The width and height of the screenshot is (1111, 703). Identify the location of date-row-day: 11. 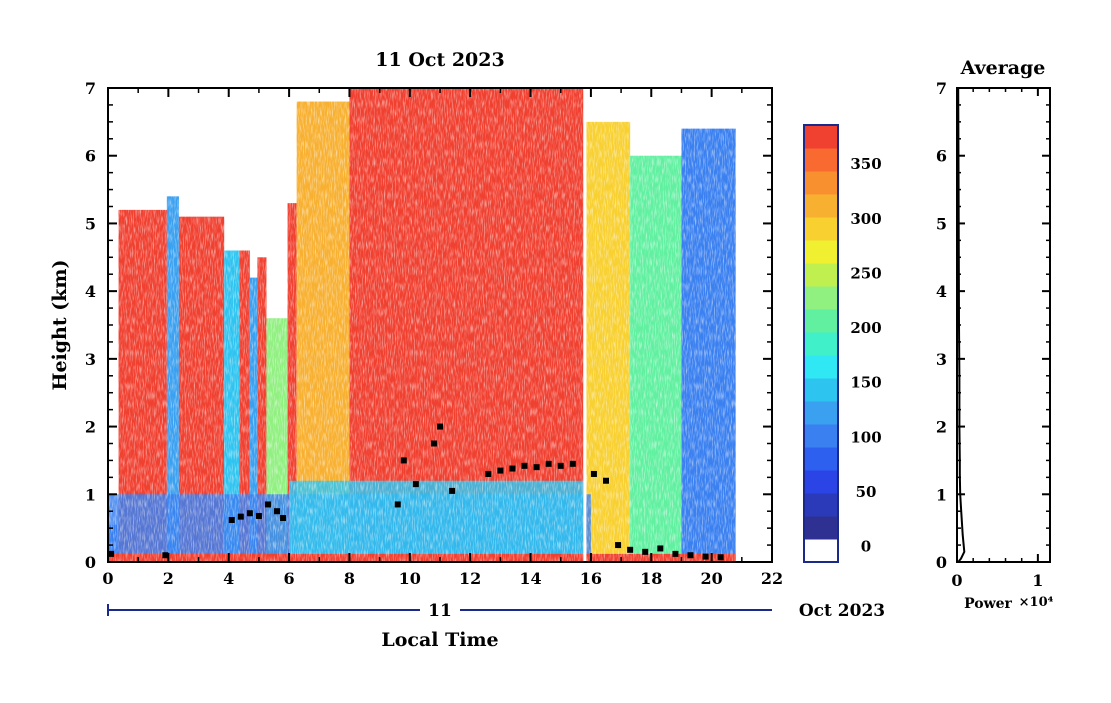
(440, 611).